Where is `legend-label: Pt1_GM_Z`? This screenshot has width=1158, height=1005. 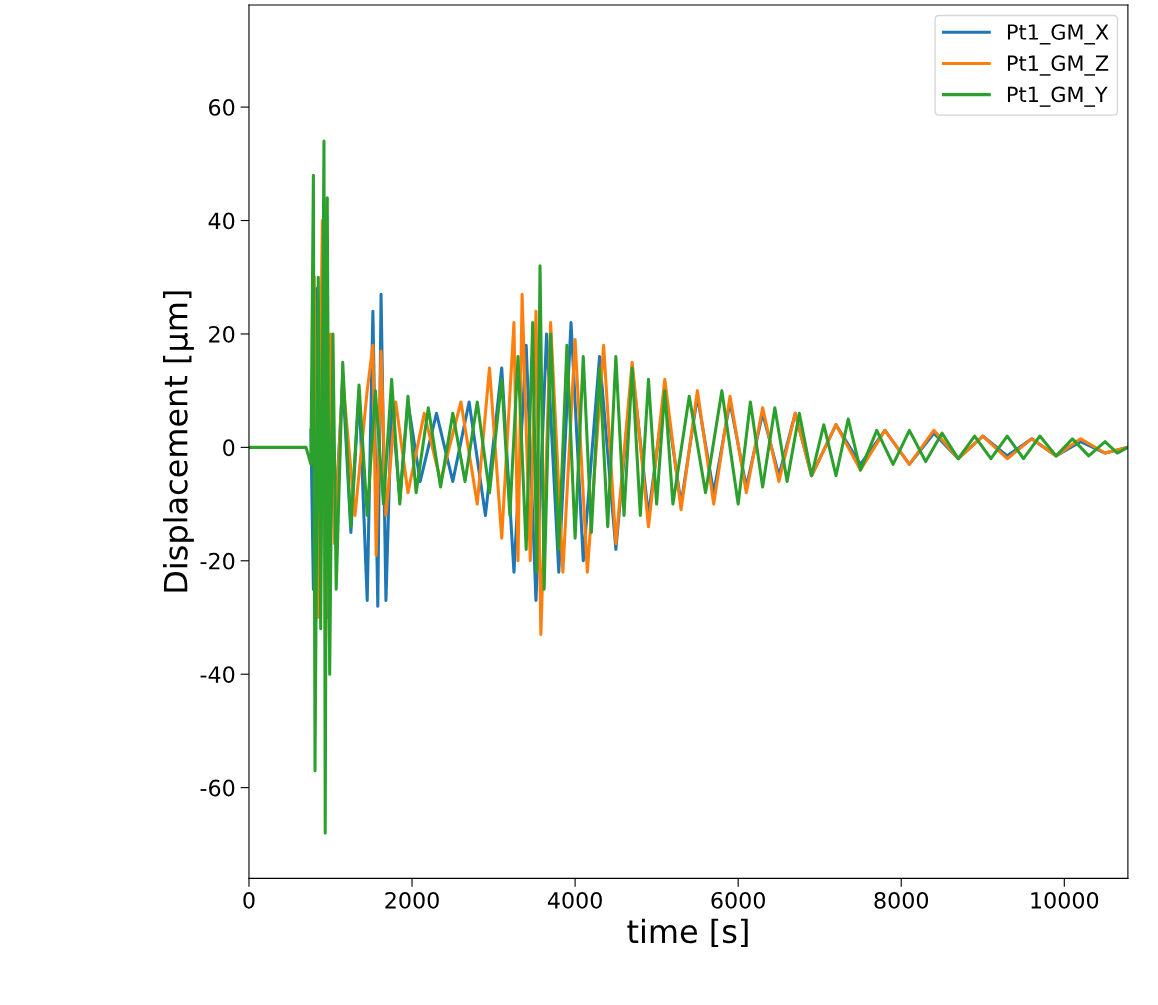
legend-label: Pt1_GM_Z is located at coordinates (1058, 65).